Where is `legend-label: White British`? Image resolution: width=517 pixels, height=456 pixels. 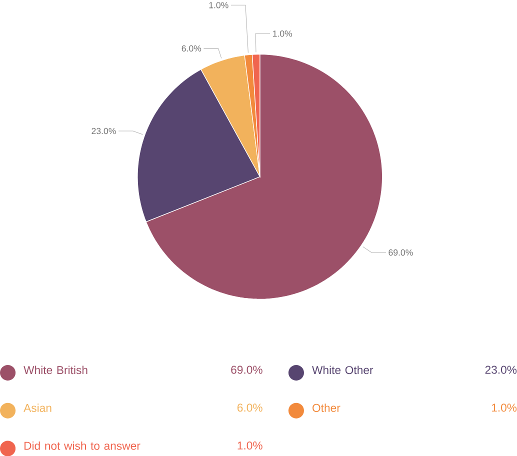 legend-label: White British is located at coordinates (56, 370).